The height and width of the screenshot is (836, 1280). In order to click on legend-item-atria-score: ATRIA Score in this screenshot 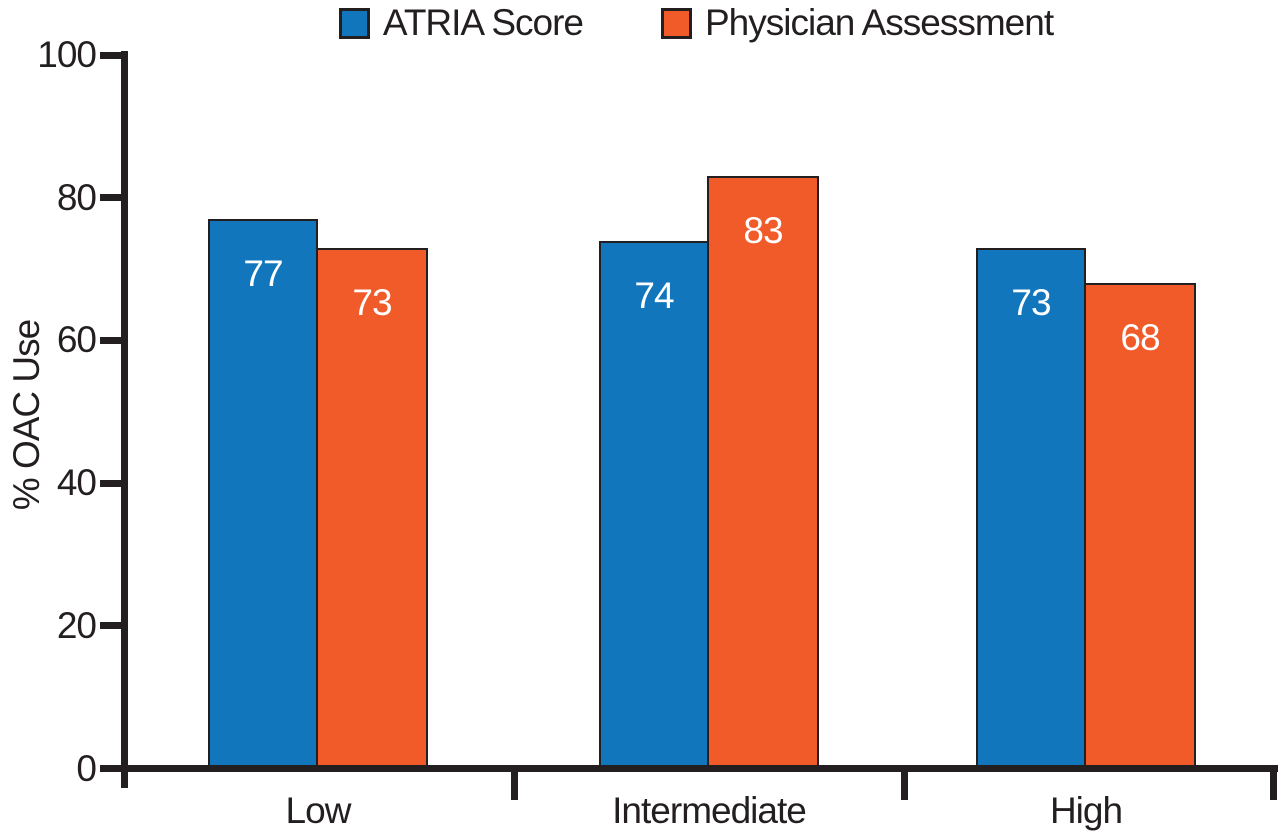, I will do `click(461, 22)`.